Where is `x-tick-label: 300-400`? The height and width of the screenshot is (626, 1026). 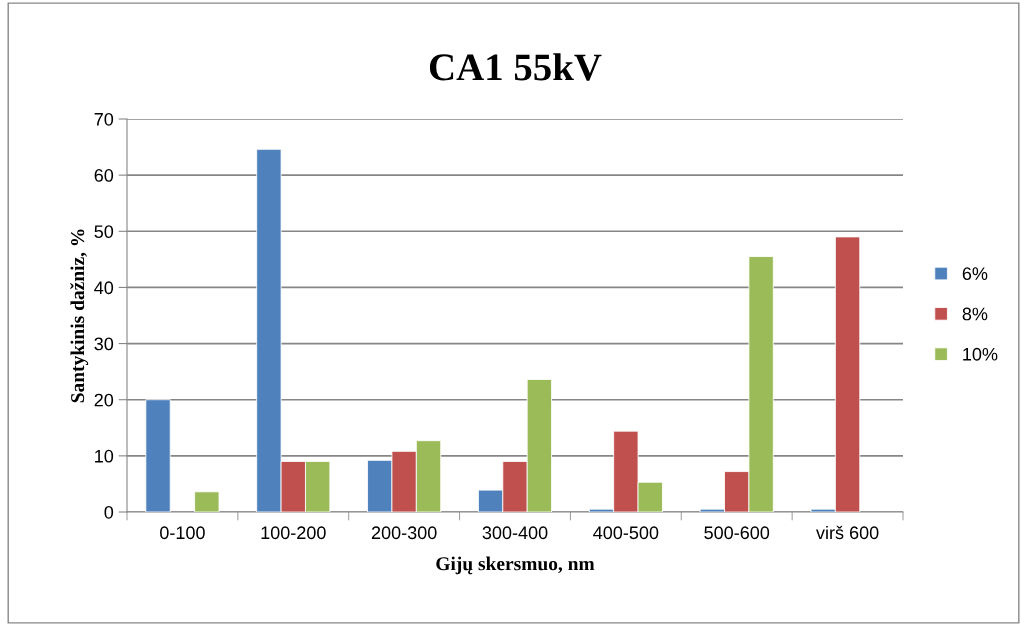 x-tick-label: 300-400 is located at coordinates (515, 533).